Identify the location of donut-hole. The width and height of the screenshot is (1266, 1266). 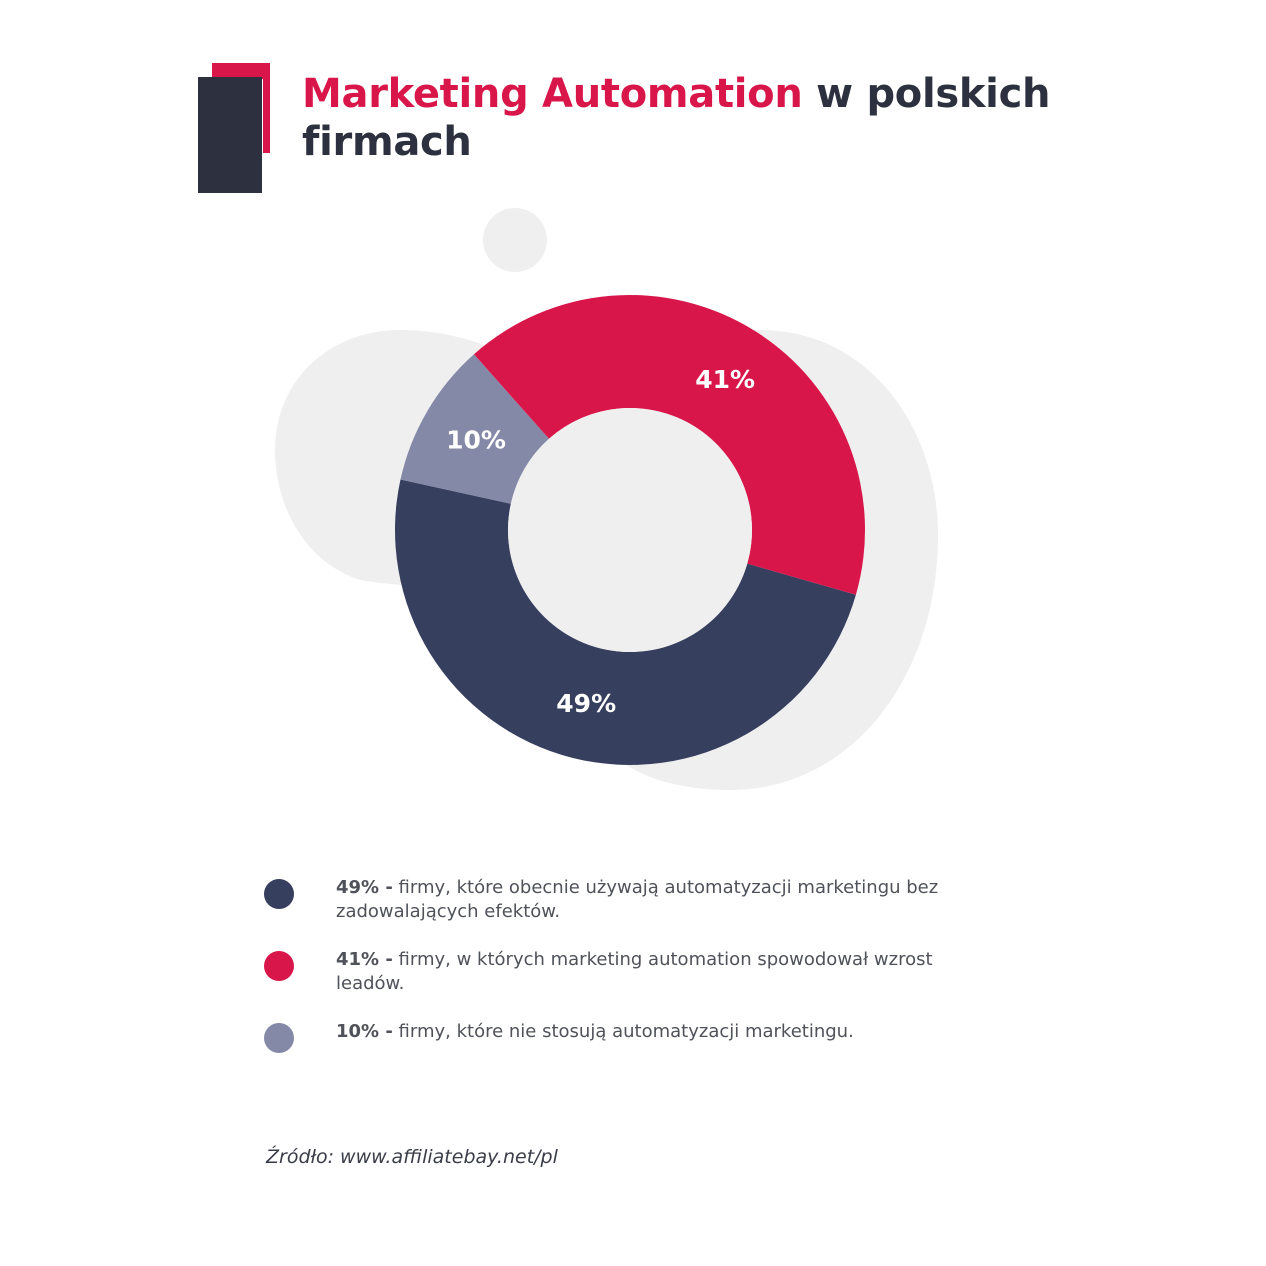
(630, 530).